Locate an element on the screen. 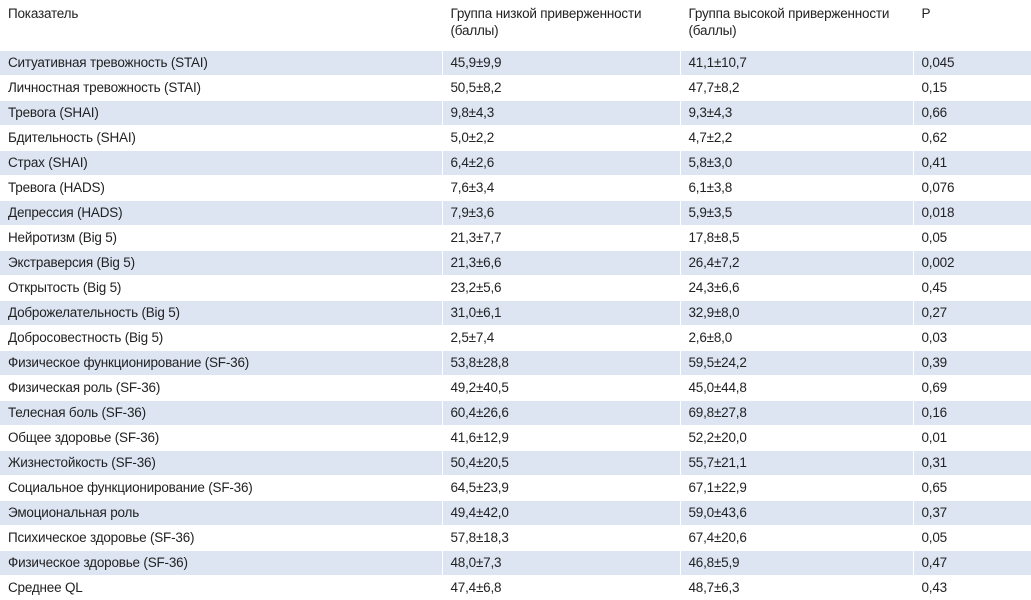  high-adherence-cell: 26,4±7,2 is located at coordinates (796, 263).